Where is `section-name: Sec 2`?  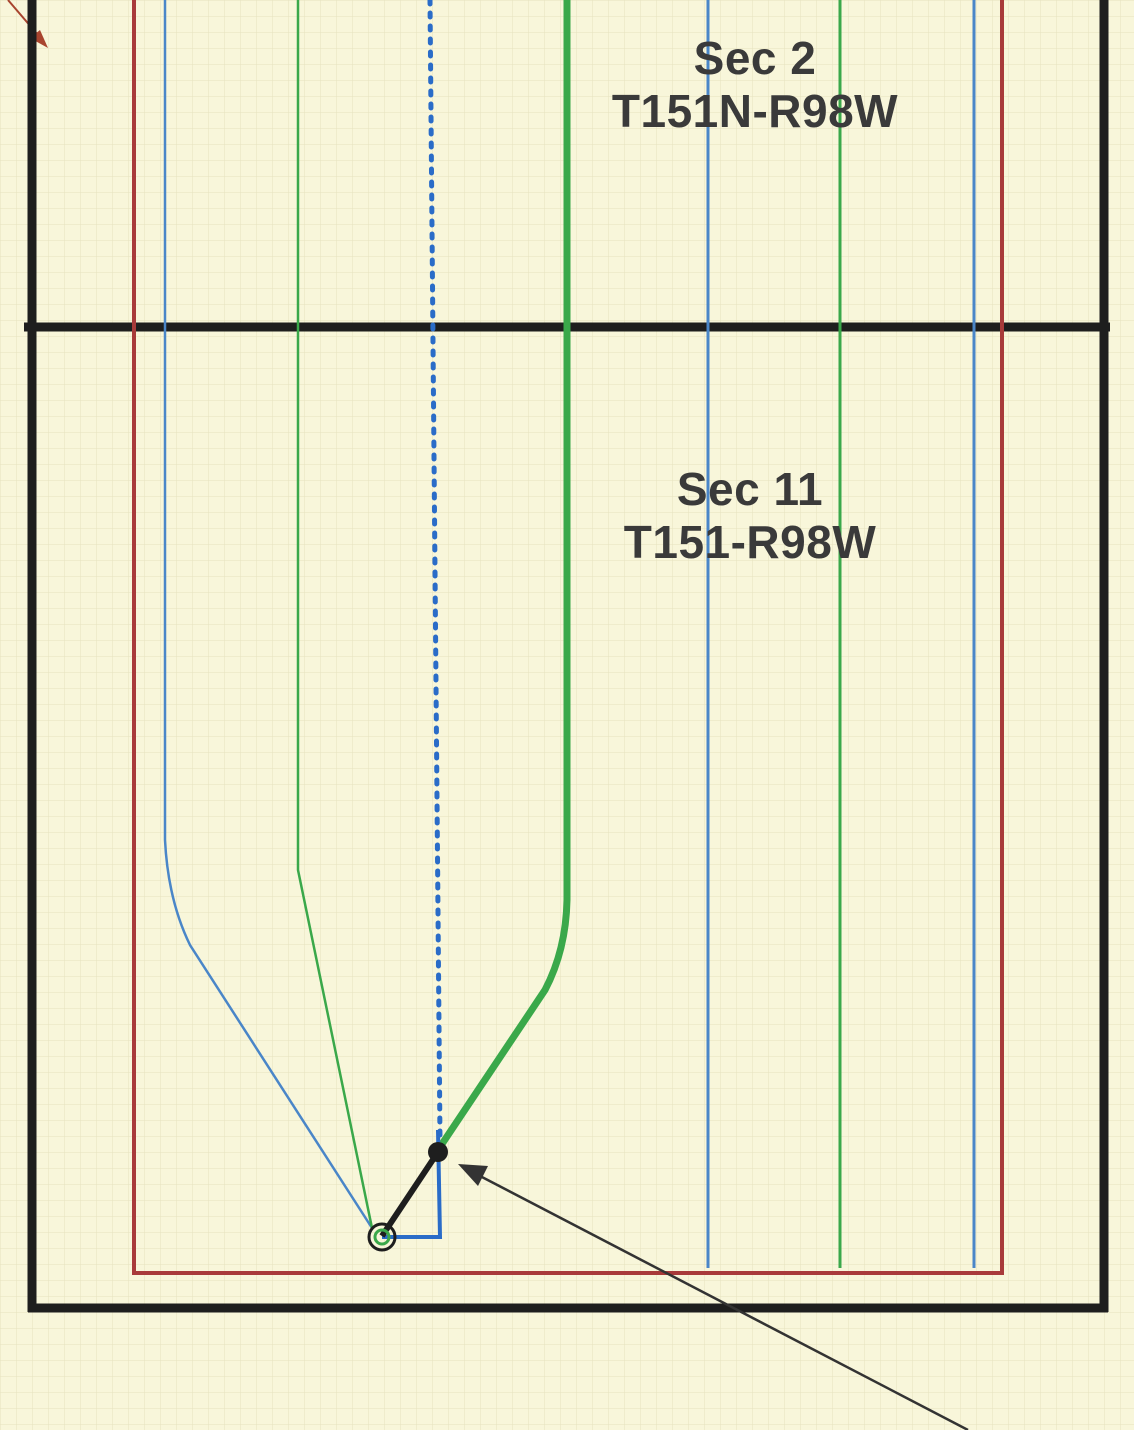
section-name: Sec 2 is located at coordinates (755, 58).